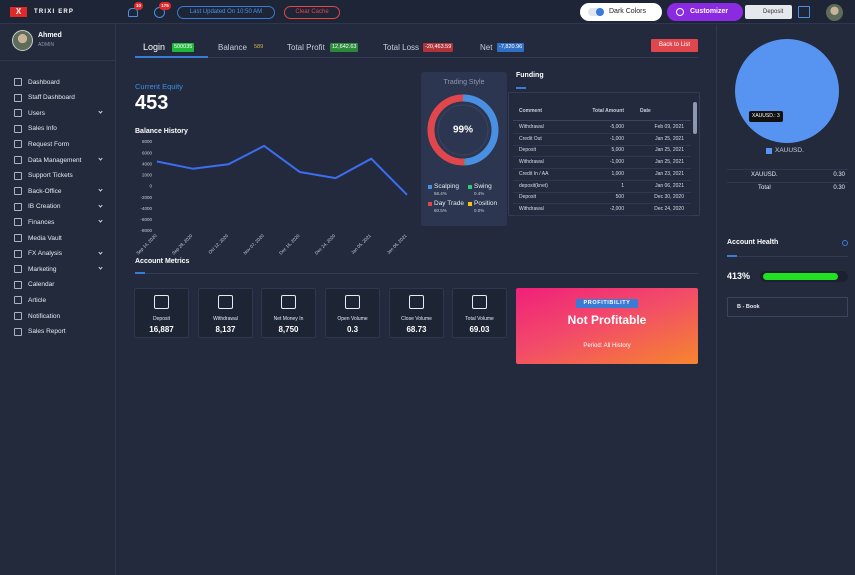 This screenshot has height=575, width=855. What do you see at coordinates (225, 319) in the screenshot?
I see `metric-label: Withdrawal` at bounding box center [225, 319].